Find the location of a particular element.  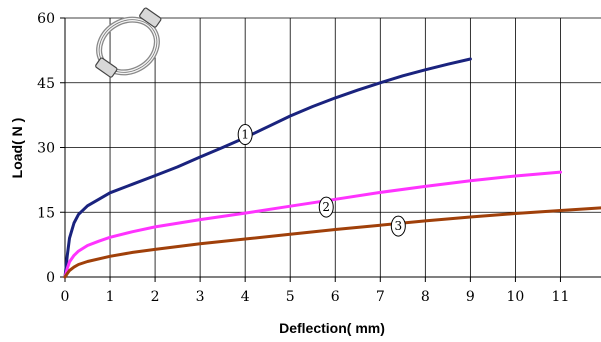

x-tick-label: 3 is located at coordinates (200, 297).